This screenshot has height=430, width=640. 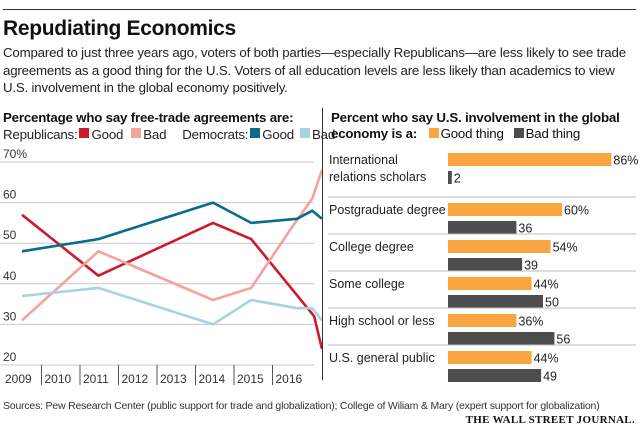 What do you see at coordinates (576, 211) in the screenshot?
I see `bar-value-label: 60%` at bounding box center [576, 211].